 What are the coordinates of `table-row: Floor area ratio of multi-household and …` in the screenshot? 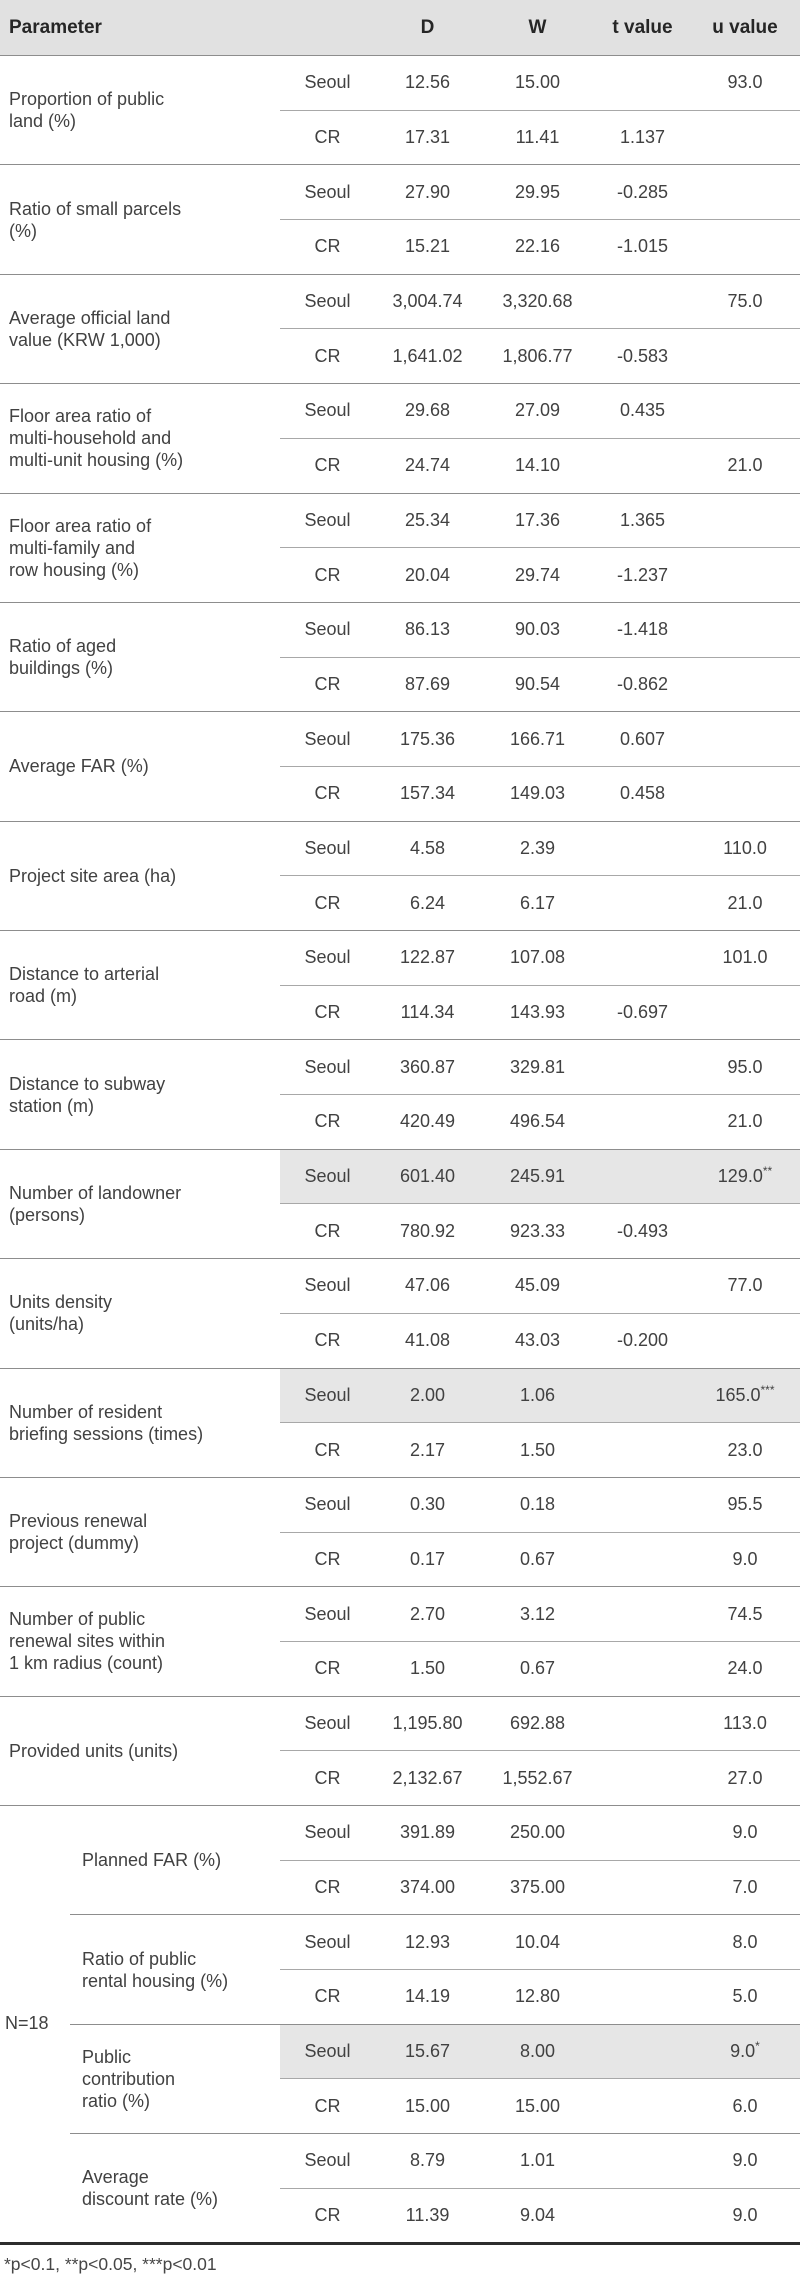 It's located at (400, 438).